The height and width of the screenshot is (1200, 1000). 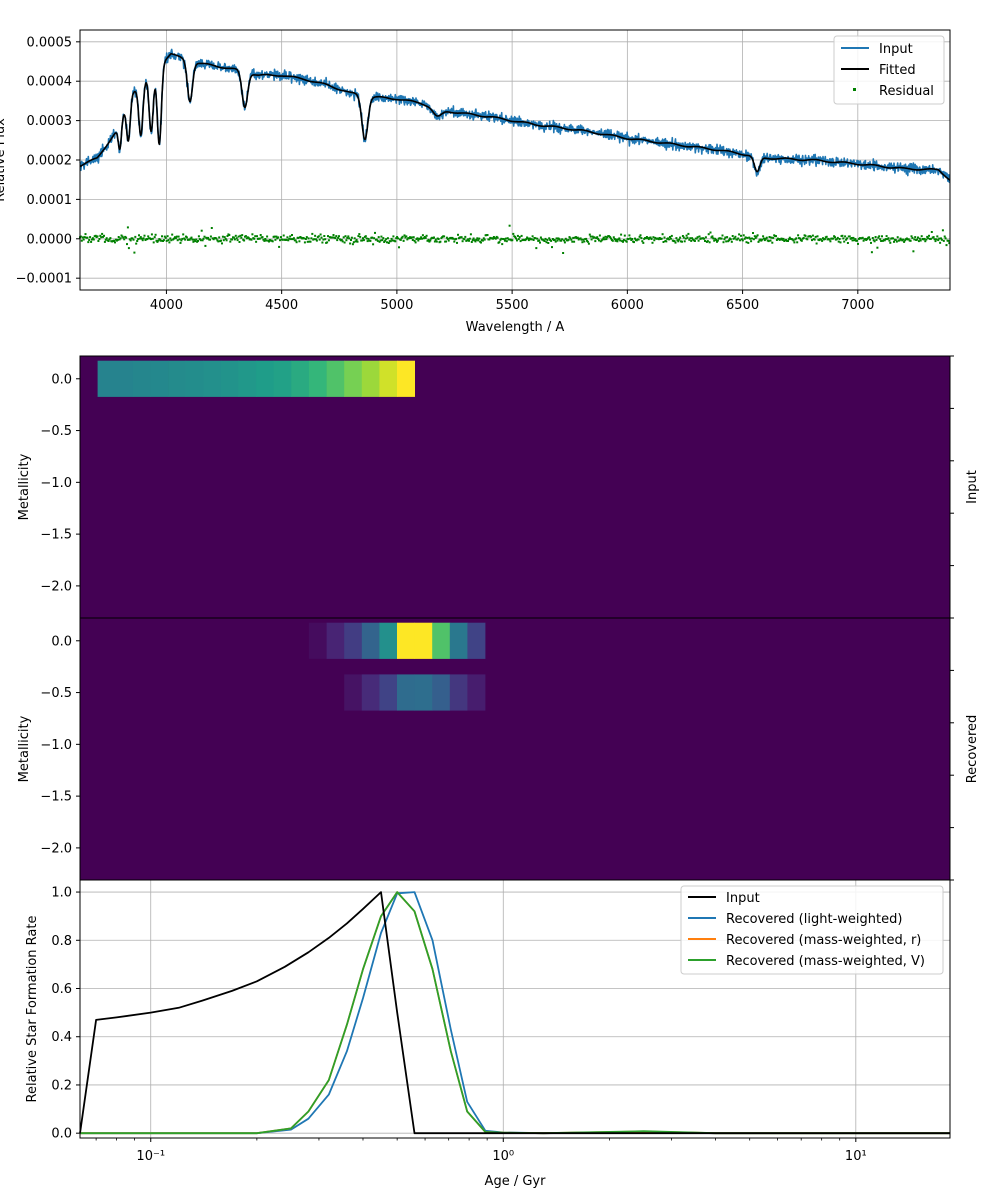 What do you see at coordinates (889, 70) in the screenshot?
I see `spectrum-legend-box` at bounding box center [889, 70].